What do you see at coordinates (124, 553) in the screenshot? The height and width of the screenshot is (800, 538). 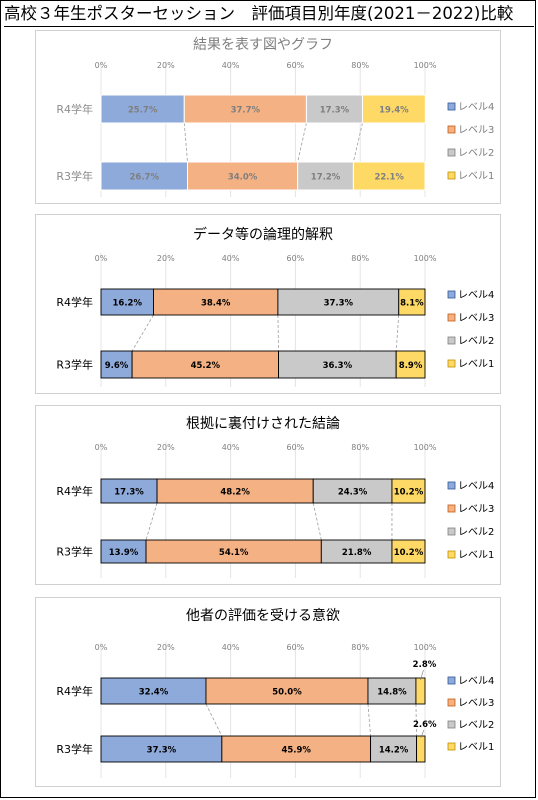 I see `data-label: 13.9%` at bounding box center [124, 553].